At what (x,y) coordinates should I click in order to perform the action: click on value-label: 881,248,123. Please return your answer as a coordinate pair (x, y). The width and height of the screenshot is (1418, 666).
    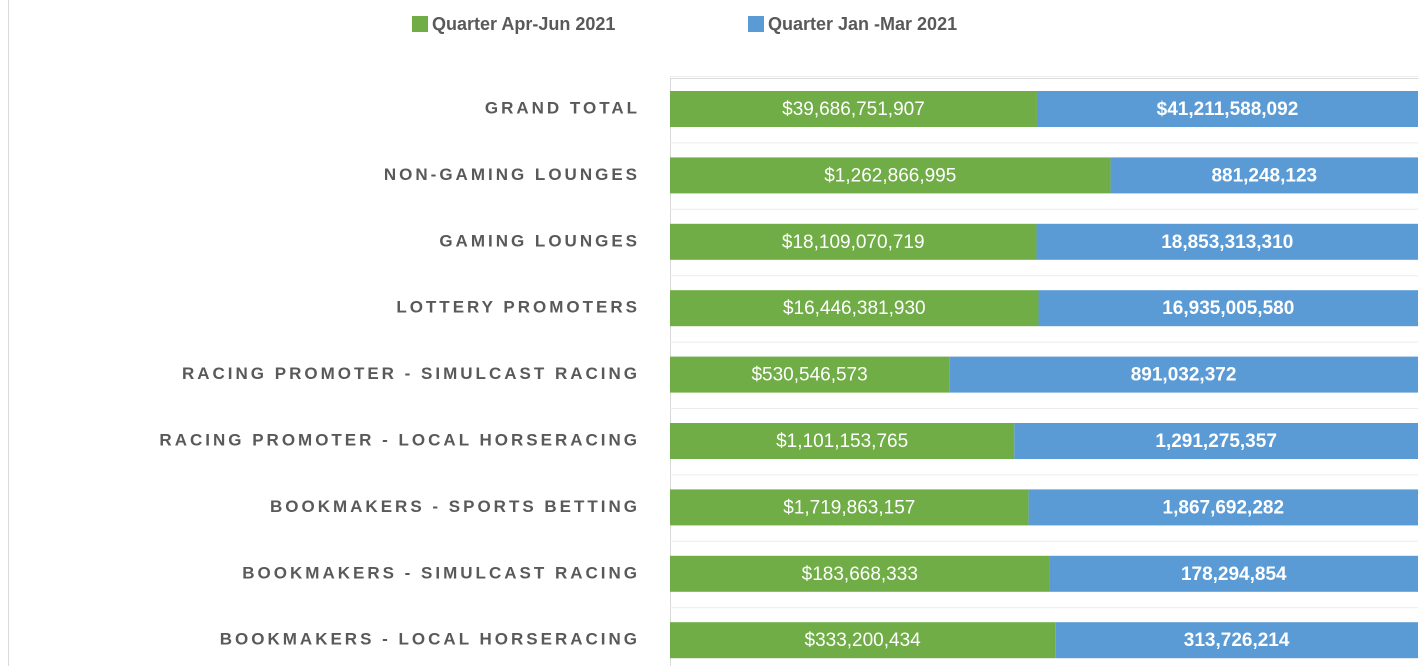
    Looking at the image, I should click on (1264, 175).